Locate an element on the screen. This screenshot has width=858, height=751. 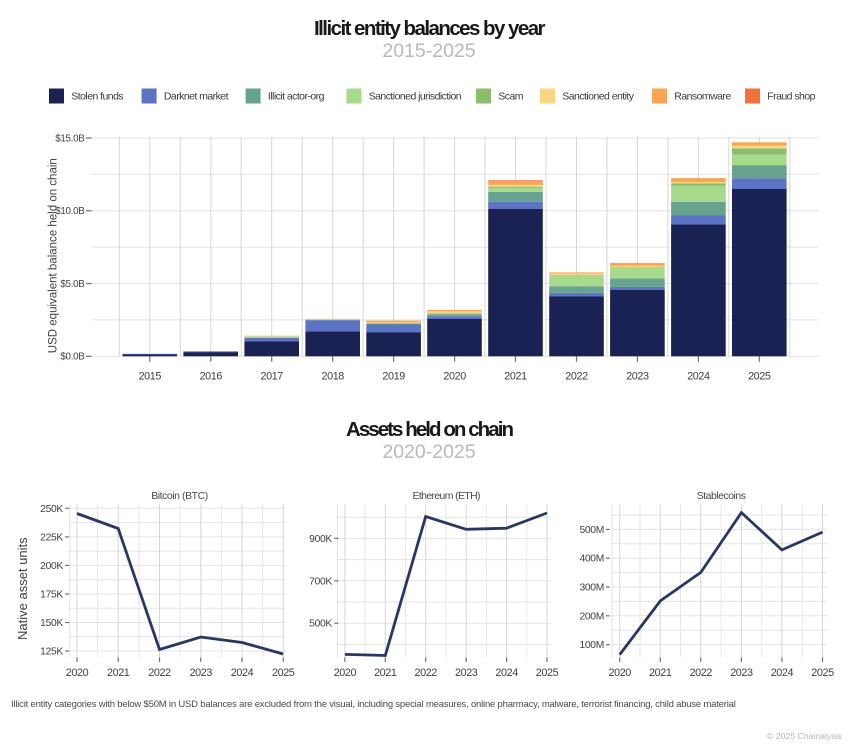
svg-text: Illicit actor-org is located at coordinates (296, 97).